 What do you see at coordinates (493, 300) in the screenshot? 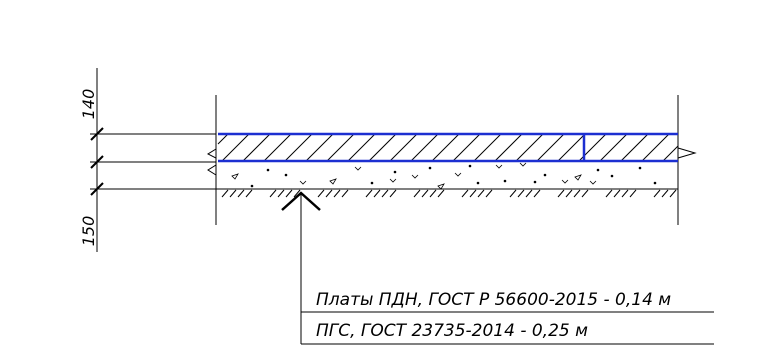
I see `callout-text-slabs: Платы ПДН, ГОСТ Р 56600-2015 - 0,14 м` at bounding box center [493, 300].